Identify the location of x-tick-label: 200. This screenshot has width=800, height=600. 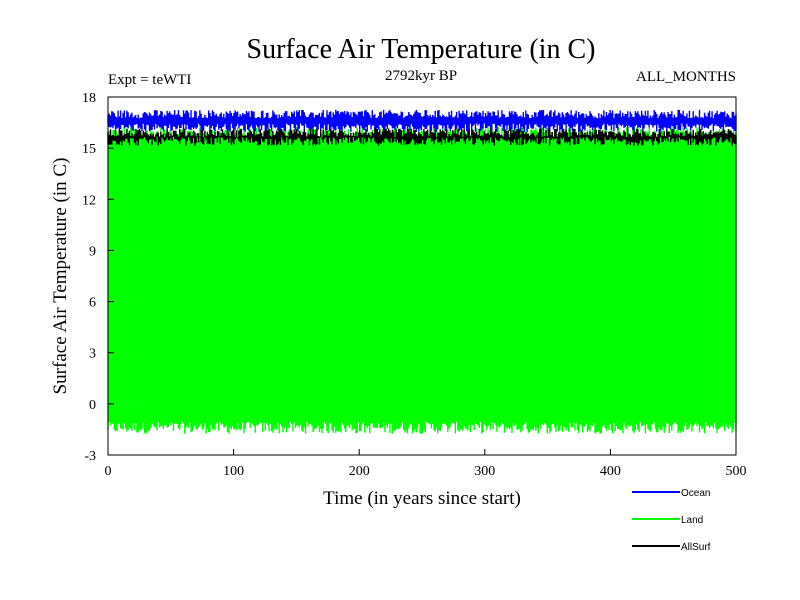
(359, 471).